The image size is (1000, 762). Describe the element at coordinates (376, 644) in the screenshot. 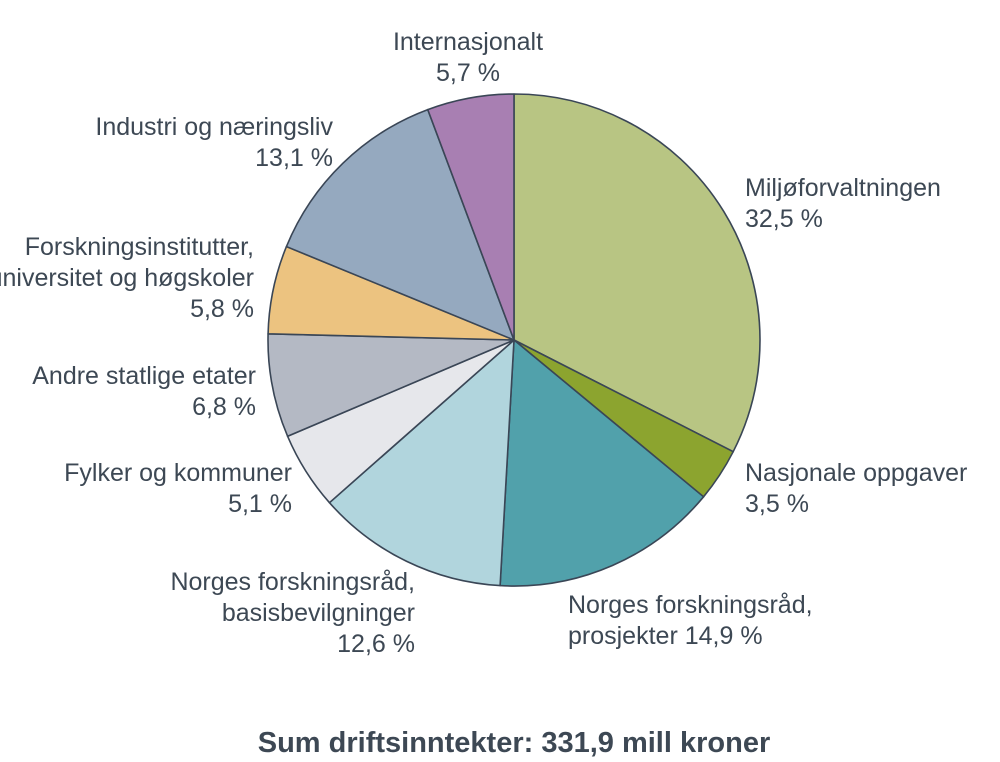

I see `slice-label-line: 12,6 %` at that location.